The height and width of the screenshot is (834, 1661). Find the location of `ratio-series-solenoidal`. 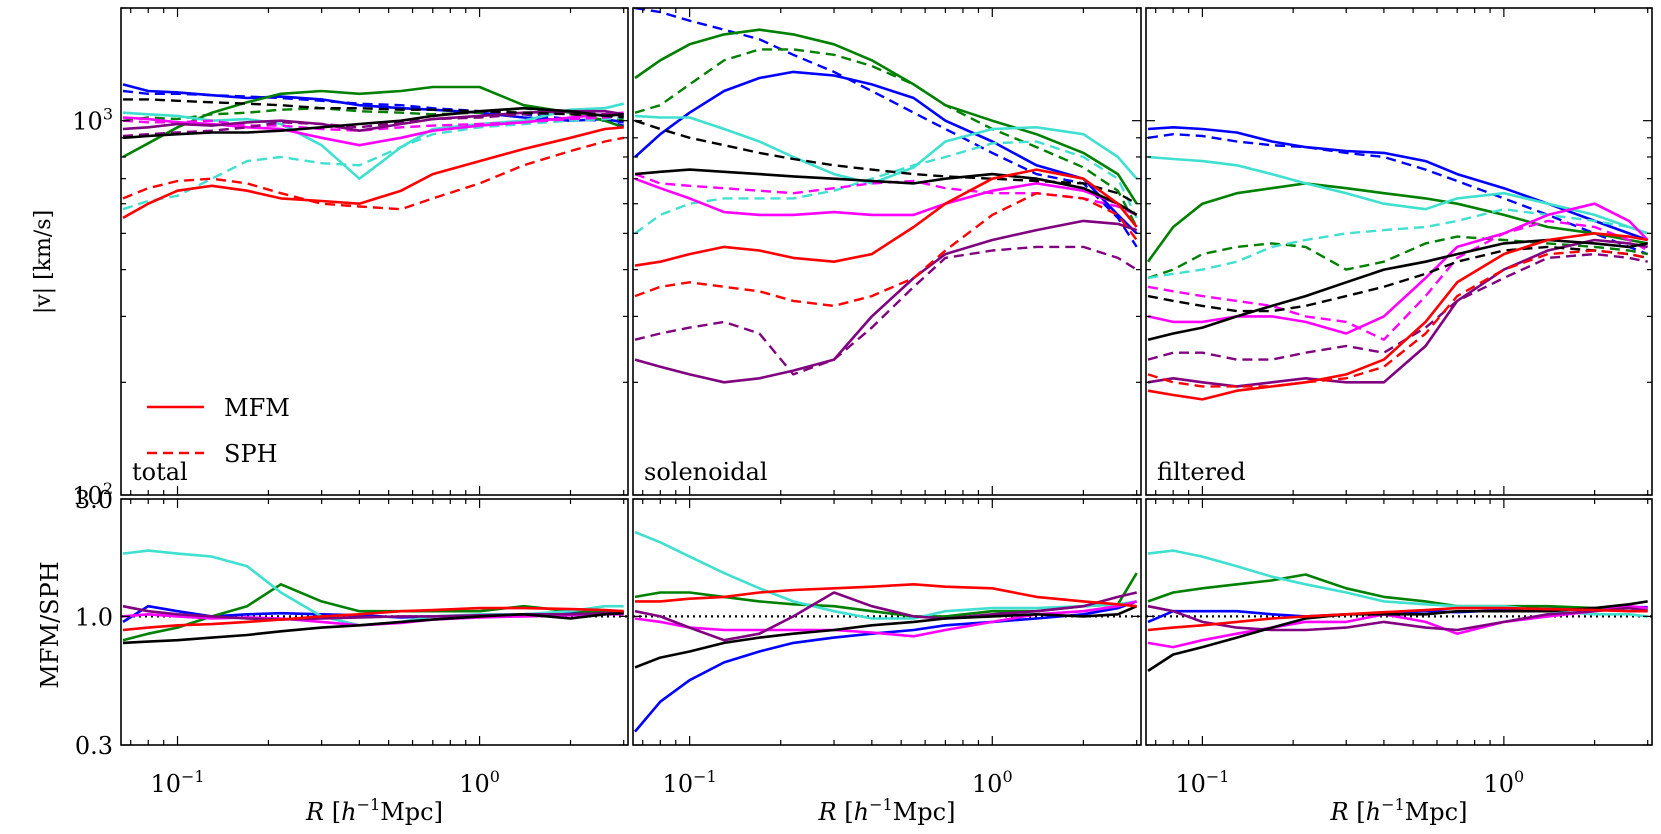

ratio-series-solenoidal is located at coordinates (887, 631).